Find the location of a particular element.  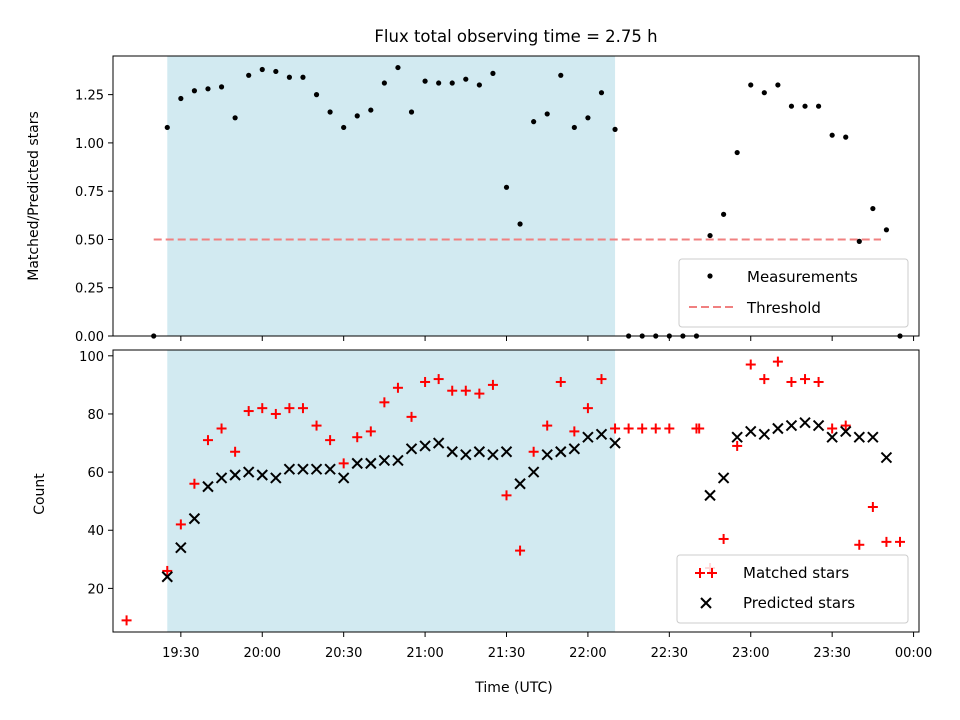

bottom-y-ticks: 20 40 60 80 100 is located at coordinates (96, 473).